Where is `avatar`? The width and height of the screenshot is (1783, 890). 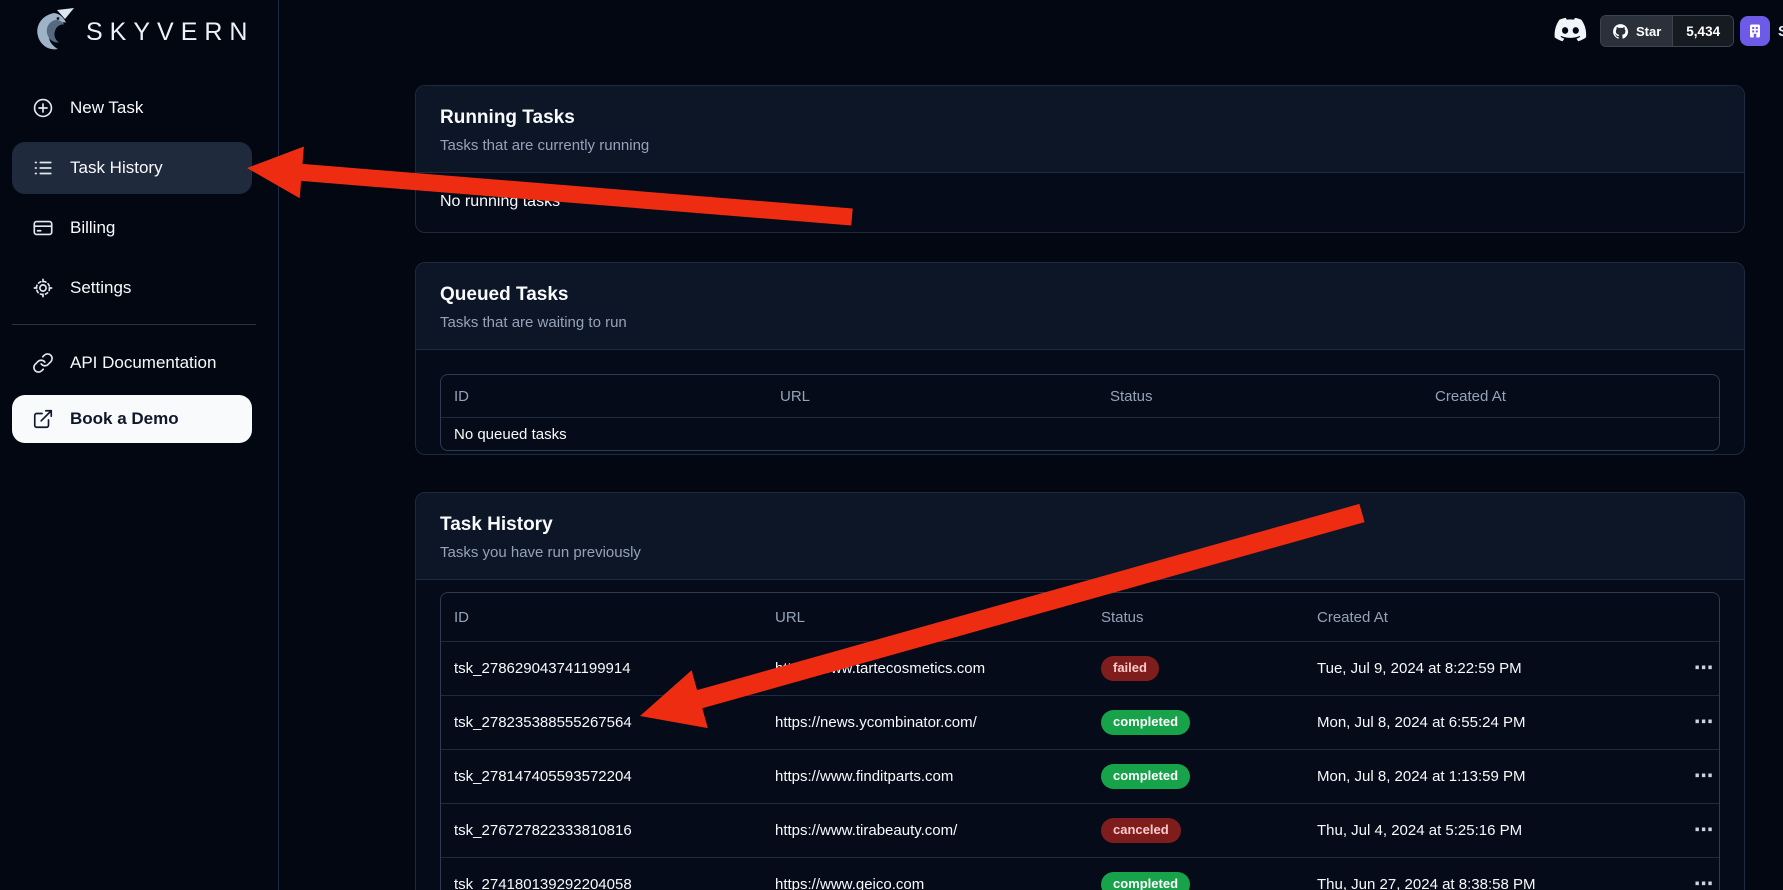 avatar is located at coordinates (1755, 31).